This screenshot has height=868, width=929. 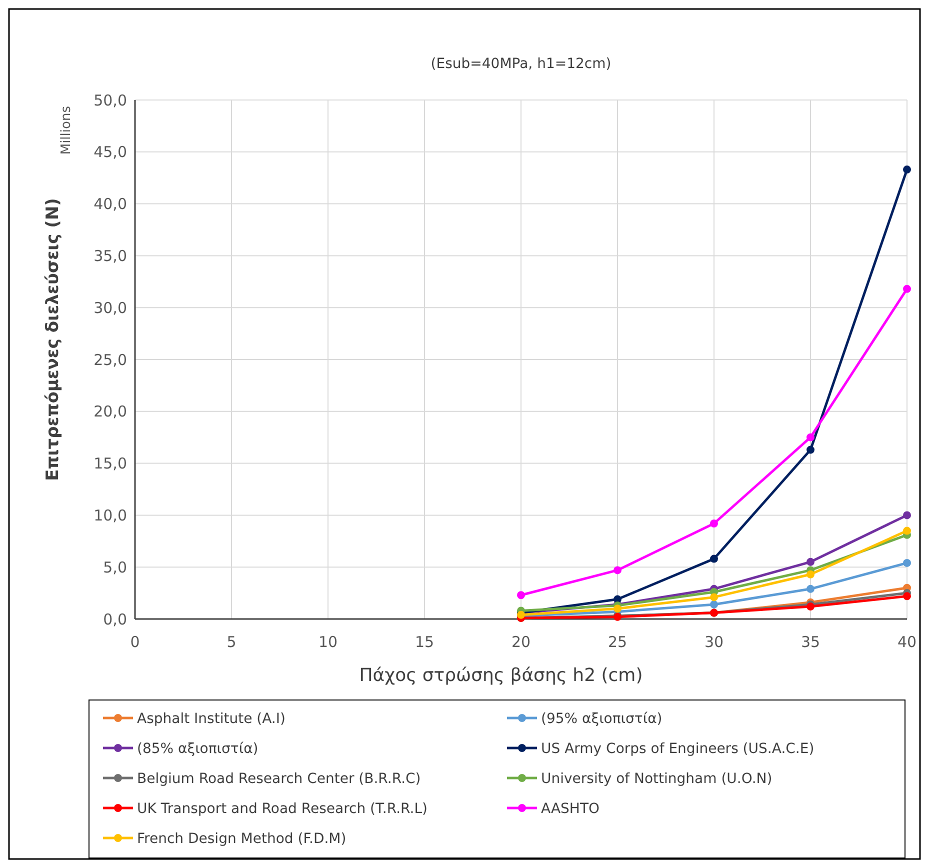 What do you see at coordinates (907, 642) in the screenshot?
I see `x-tick-label: 40` at bounding box center [907, 642].